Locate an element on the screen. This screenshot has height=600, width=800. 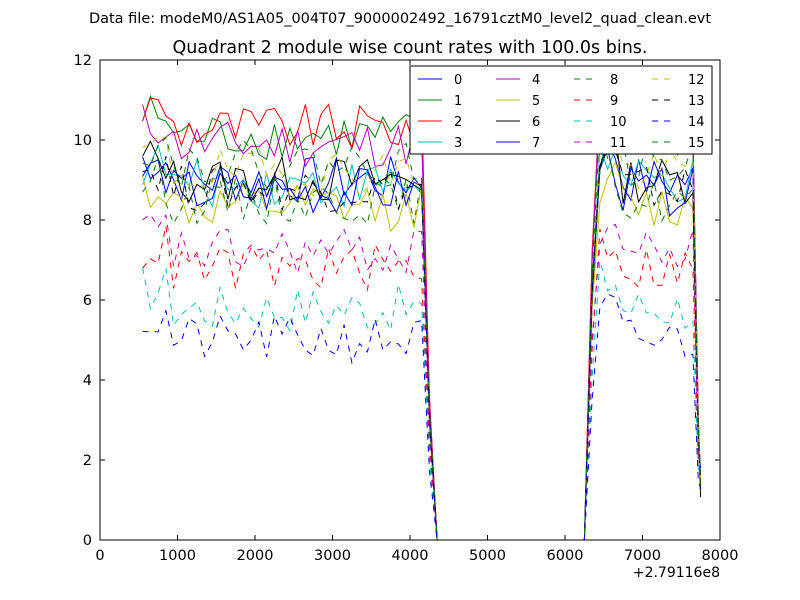
y-tick-label: 10 is located at coordinates (83, 141).